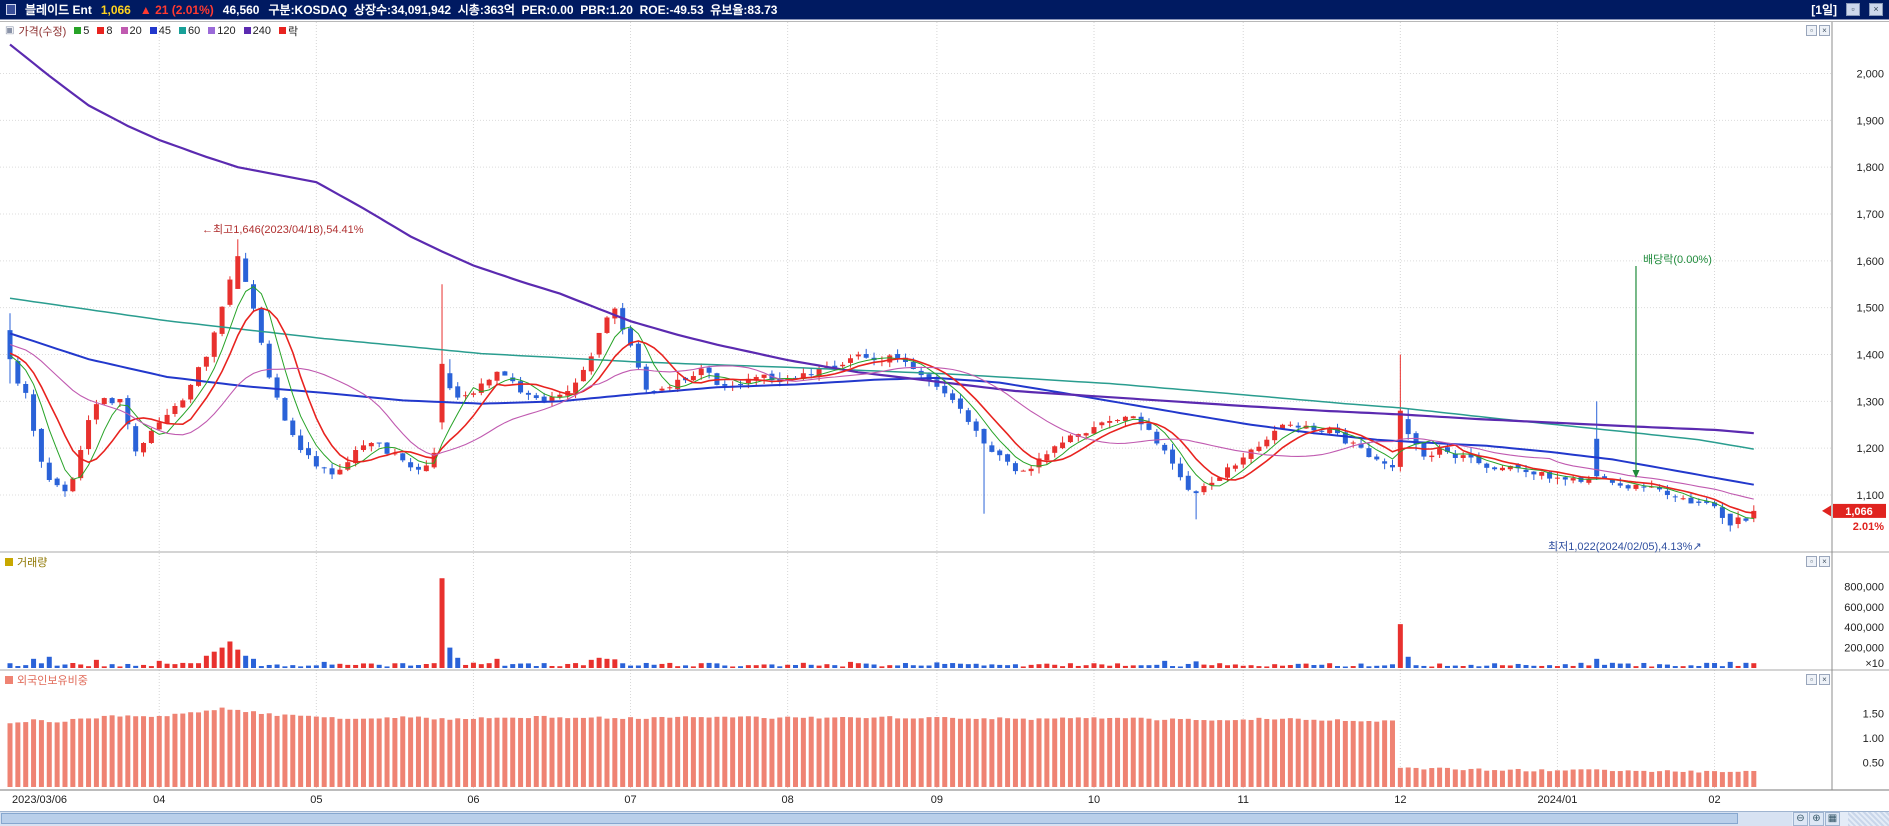 This screenshot has width=1889, height=826. What do you see at coordinates (1868, 527) in the screenshot?
I see `svg-text: 2.01%` at bounding box center [1868, 527].